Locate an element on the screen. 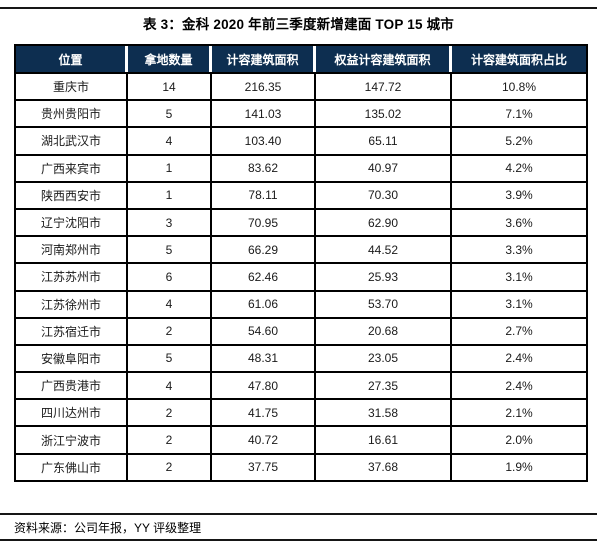 Image resolution: width=609 pixels, height=546 pixels. value-cell: 66.29 is located at coordinates (264, 249).